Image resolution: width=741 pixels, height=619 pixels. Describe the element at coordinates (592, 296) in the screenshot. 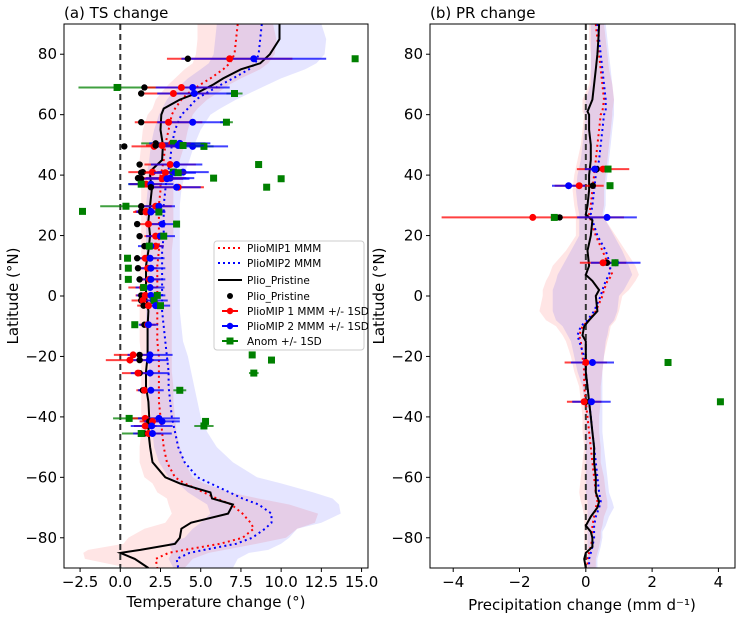

I see `pliomip2-spread-band` at that location.